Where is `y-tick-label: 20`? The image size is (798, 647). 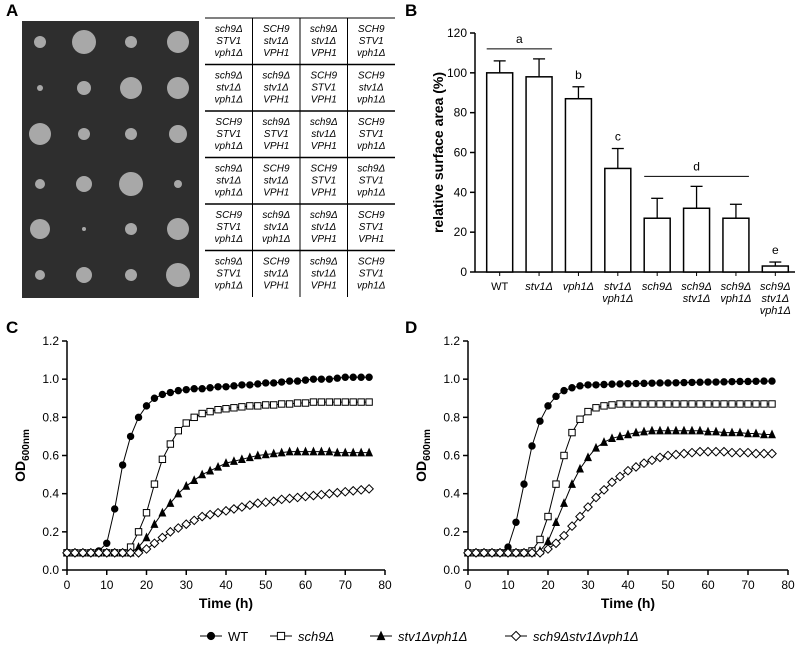
y-tick-label: 20 is located at coordinates (461, 232).